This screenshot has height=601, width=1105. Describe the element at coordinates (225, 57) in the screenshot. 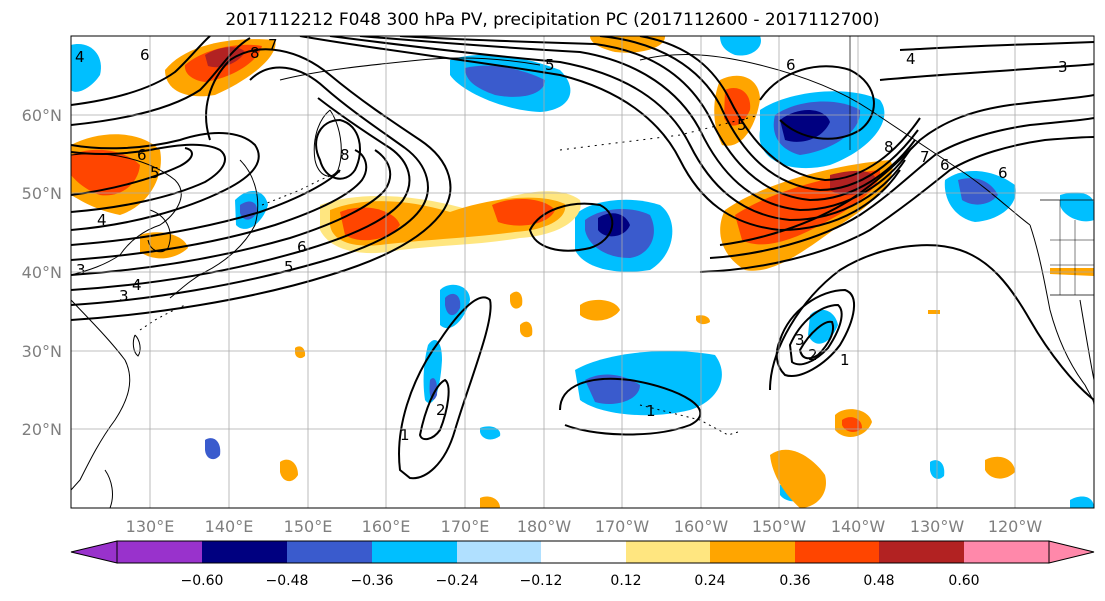

I see `pos-area-nw-top-dark` at that location.